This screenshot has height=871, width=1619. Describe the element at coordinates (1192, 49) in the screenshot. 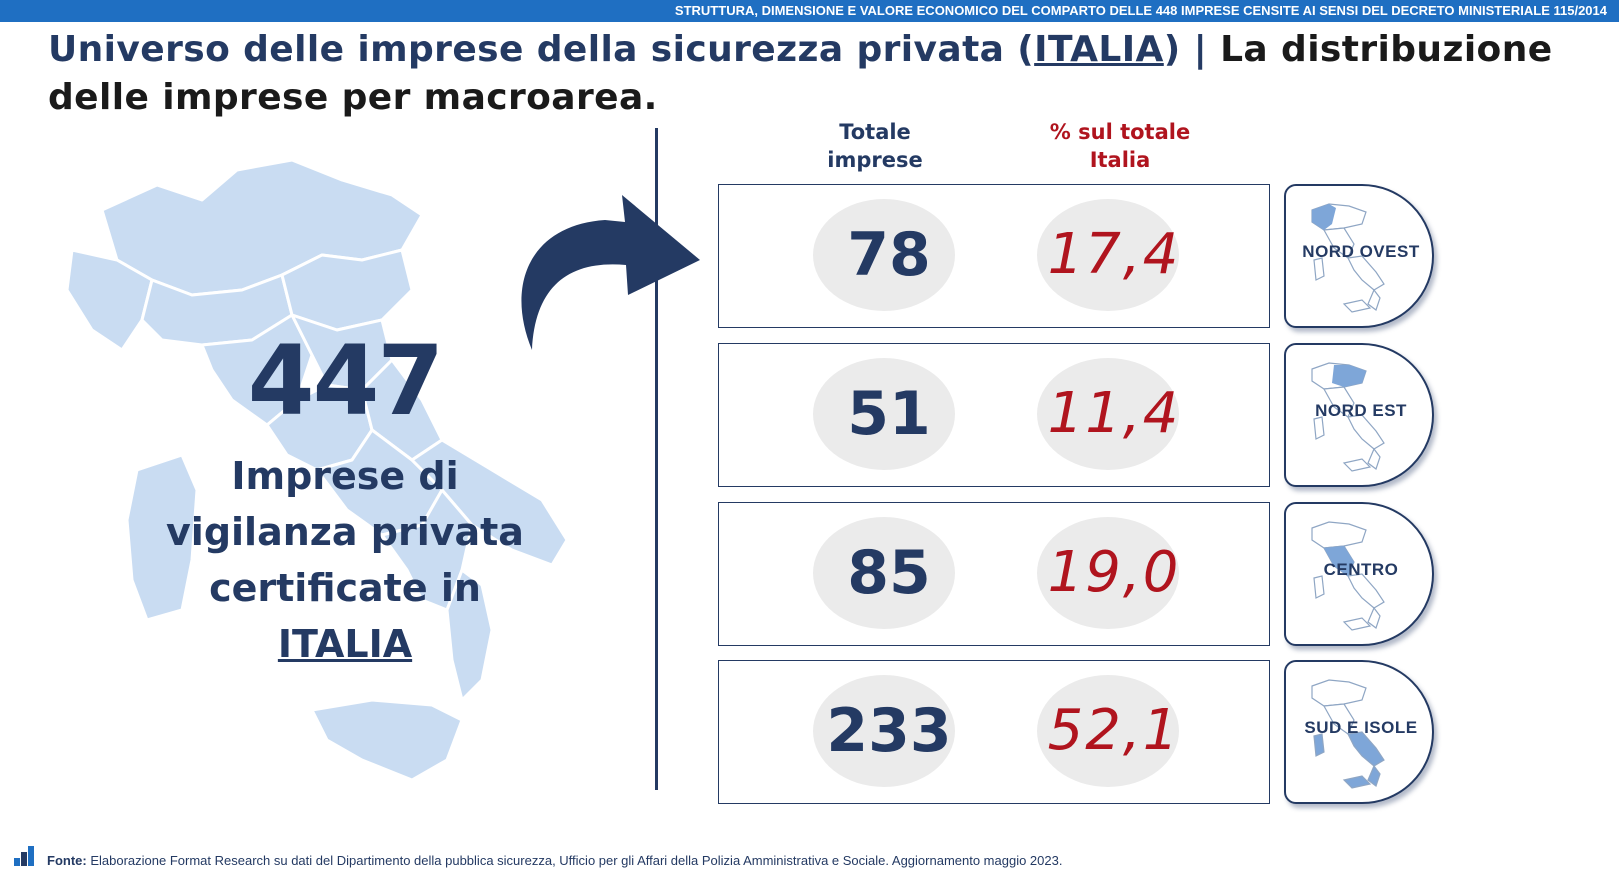

I see `title-part2: ) |` at that location.